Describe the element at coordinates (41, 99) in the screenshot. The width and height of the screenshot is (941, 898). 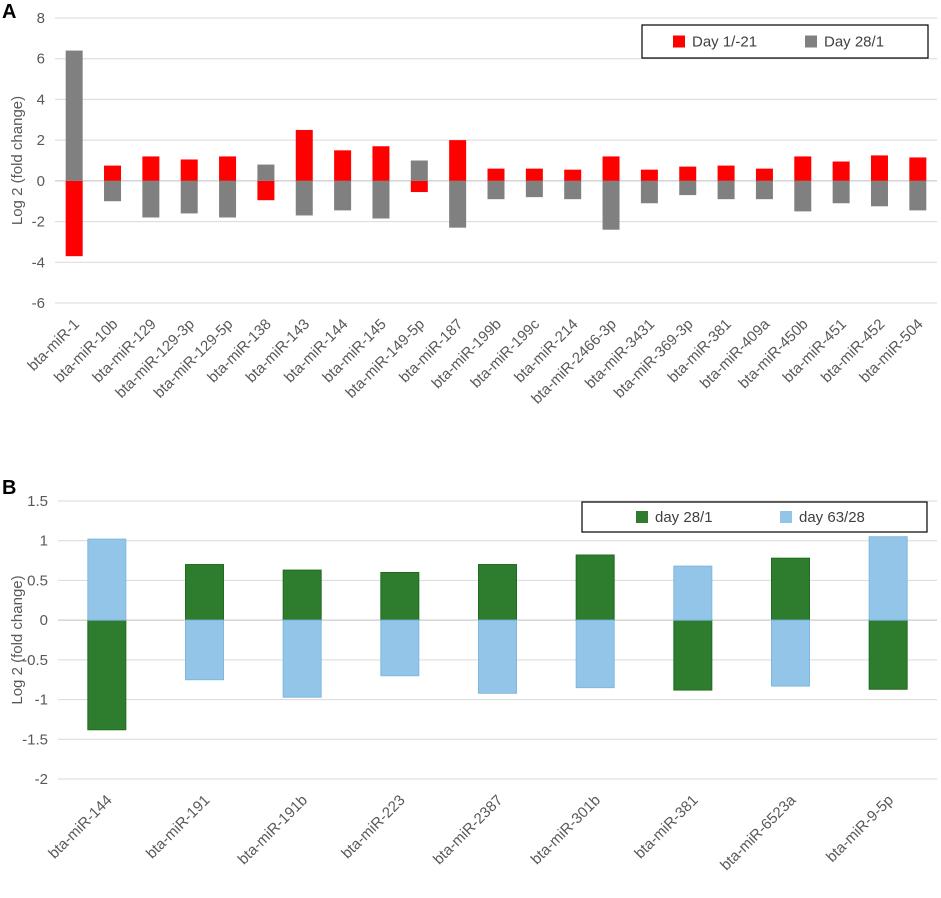
I see `y-tick-label: 4` at that location.